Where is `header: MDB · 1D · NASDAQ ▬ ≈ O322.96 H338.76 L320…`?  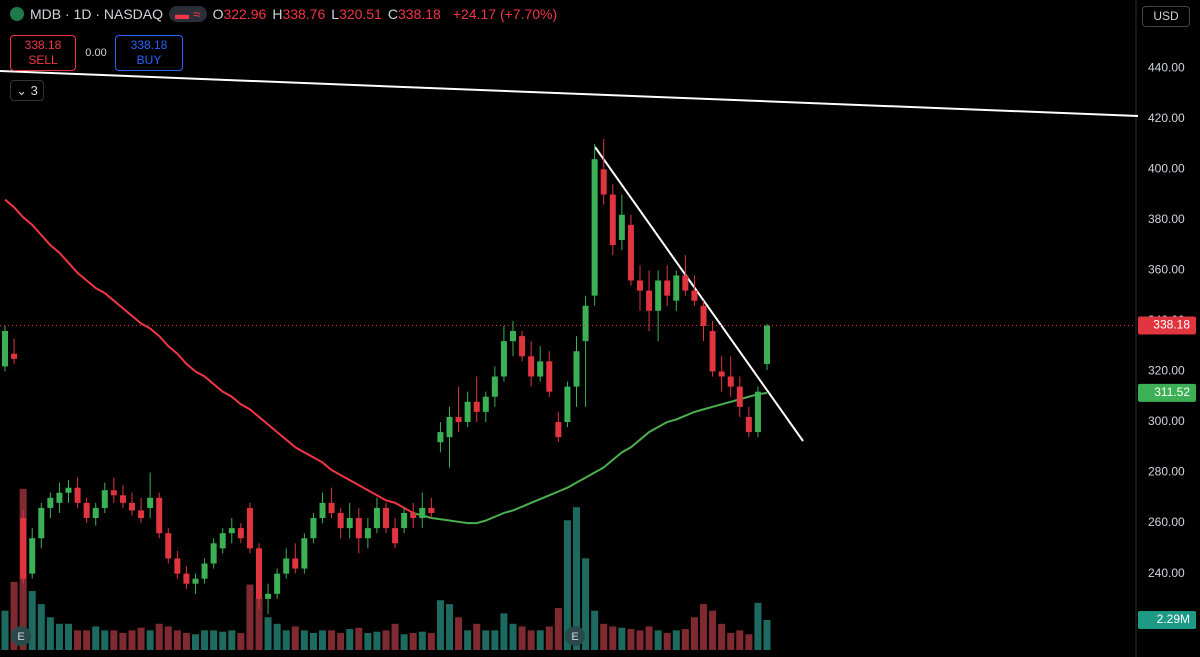 header: MDB · 1D · NASDAQ ▬ ≈ O322.96 H338.76 L320… is located at coordinates (283, 14).